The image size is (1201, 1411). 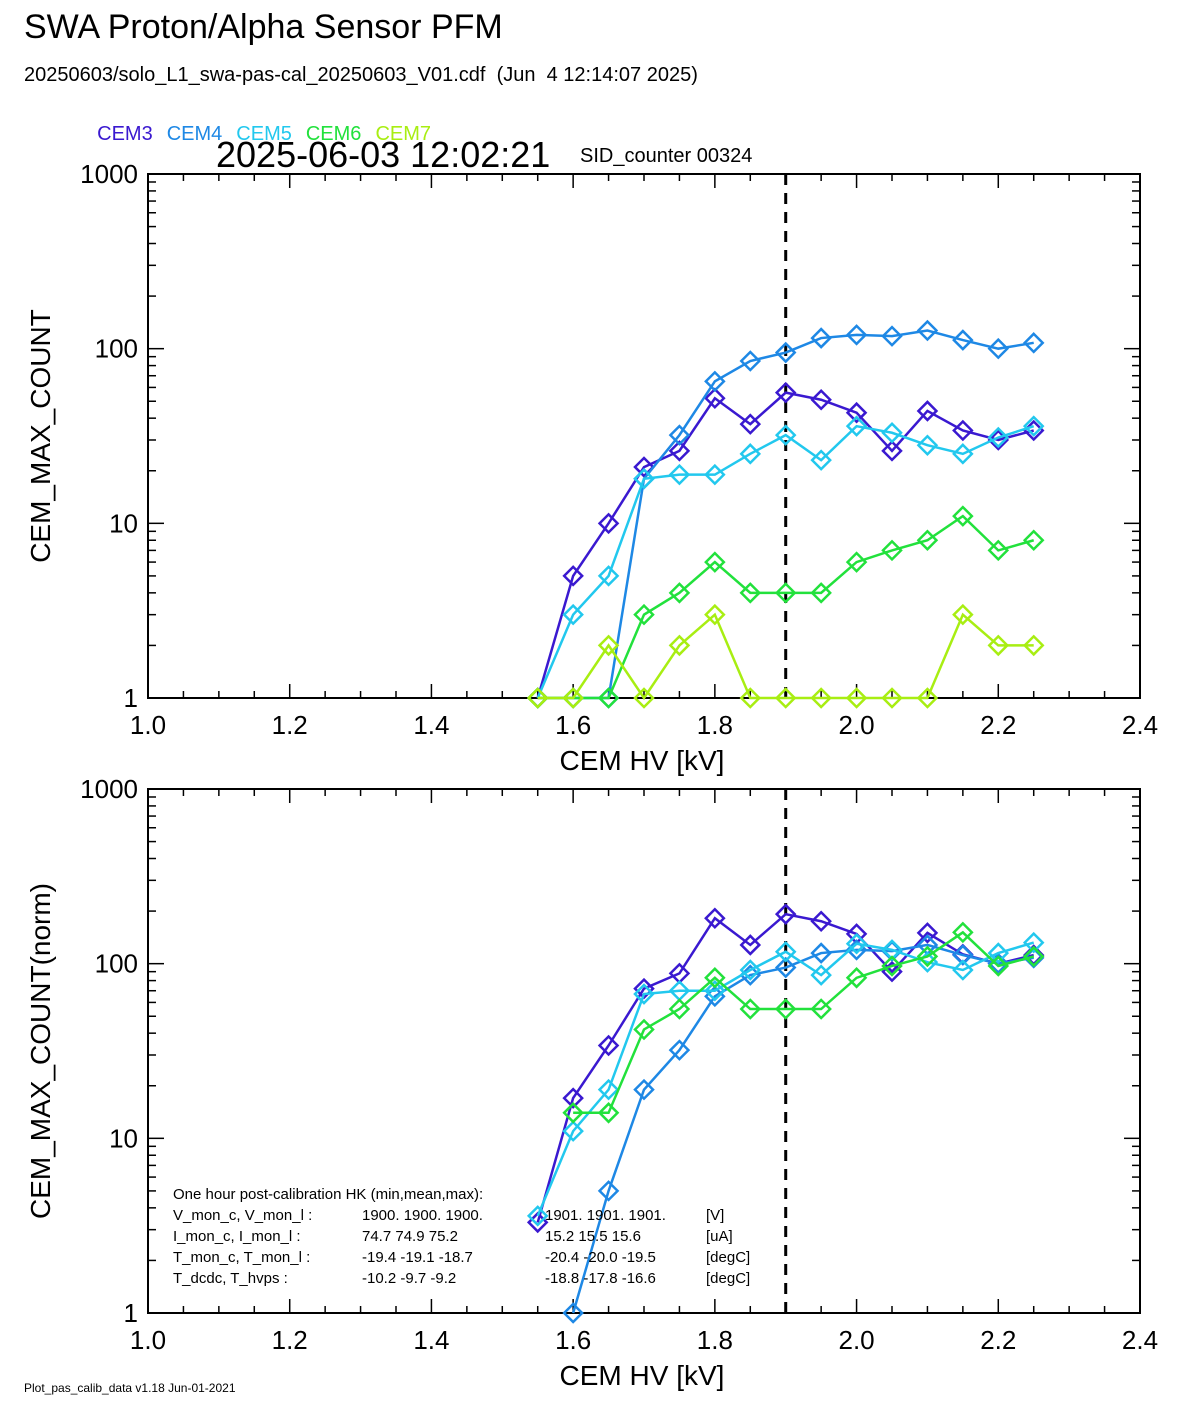 What do you see at coordinates (417, 1257) in the screenshot?
I see `hk-row-c-values: -19.4 -19.1 -18.7` at bounding box center [417, 1257].